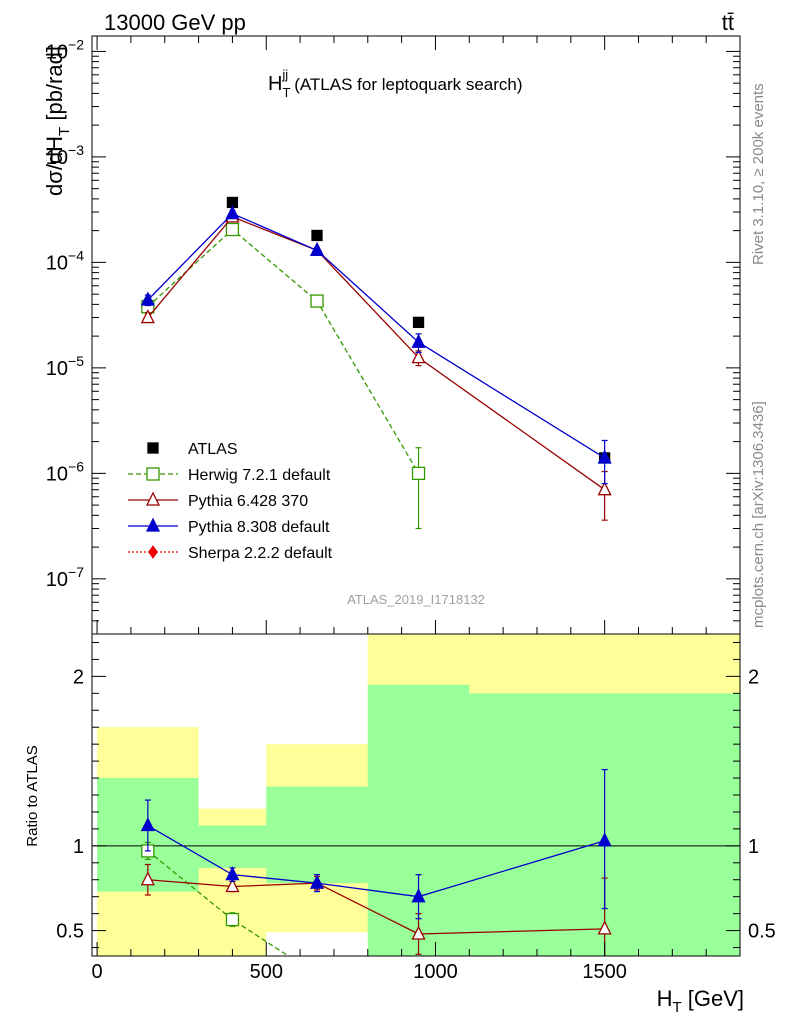  What do you see at coordinates (65, 366) in the screenshot?
I see `y-tick-label: 10⁻⁵` at bounding box center [65, 366].